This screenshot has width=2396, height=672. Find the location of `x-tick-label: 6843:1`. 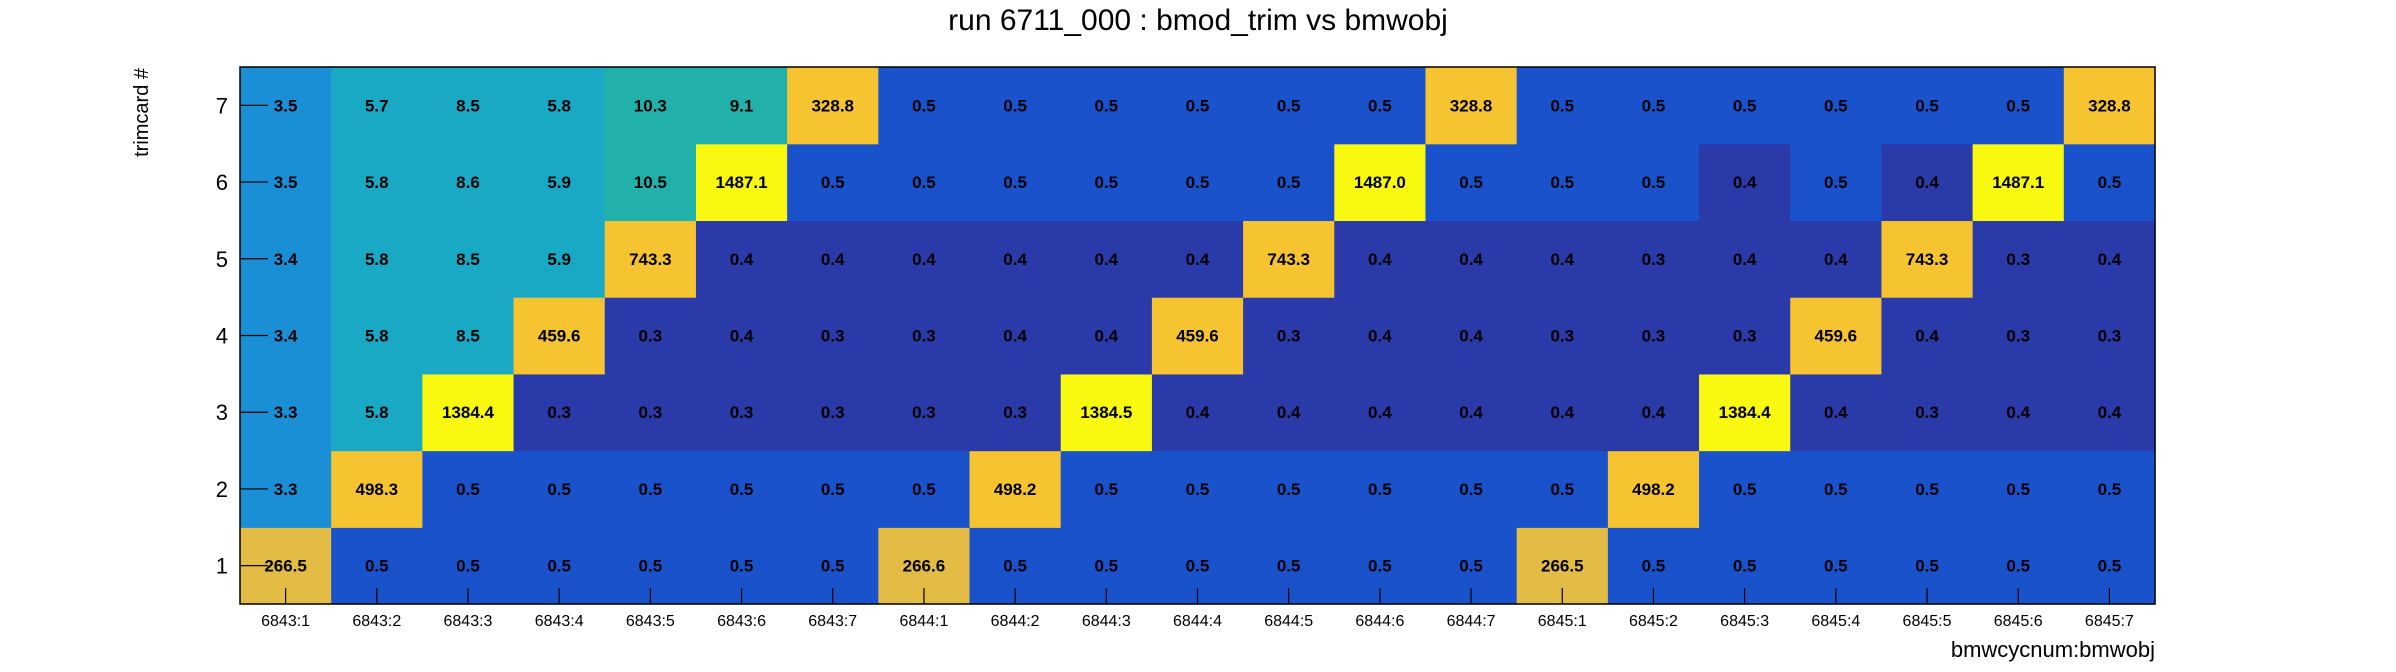

x-tick-label: 6843:1 is located at coordinates (285, 621).